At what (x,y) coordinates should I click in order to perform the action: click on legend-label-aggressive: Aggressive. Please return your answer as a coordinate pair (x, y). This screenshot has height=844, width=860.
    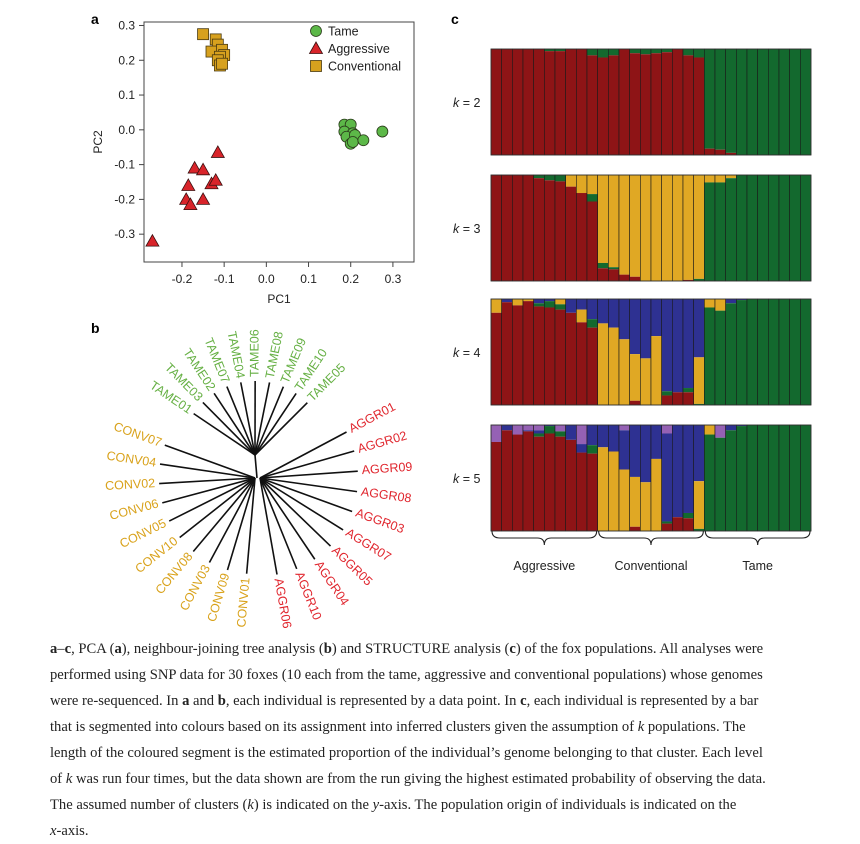
    Looking at the image, I should click on (359, 49).